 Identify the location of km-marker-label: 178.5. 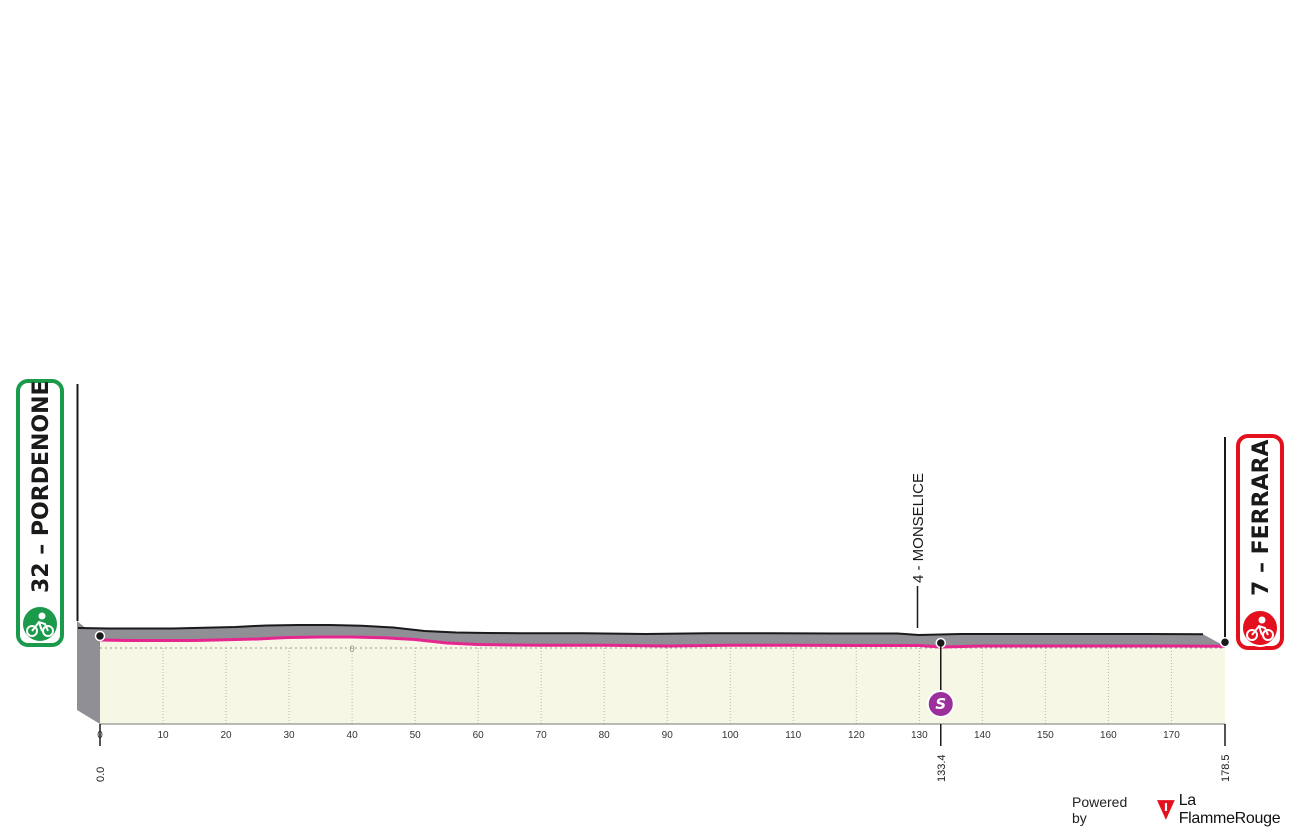
(1226, 768).